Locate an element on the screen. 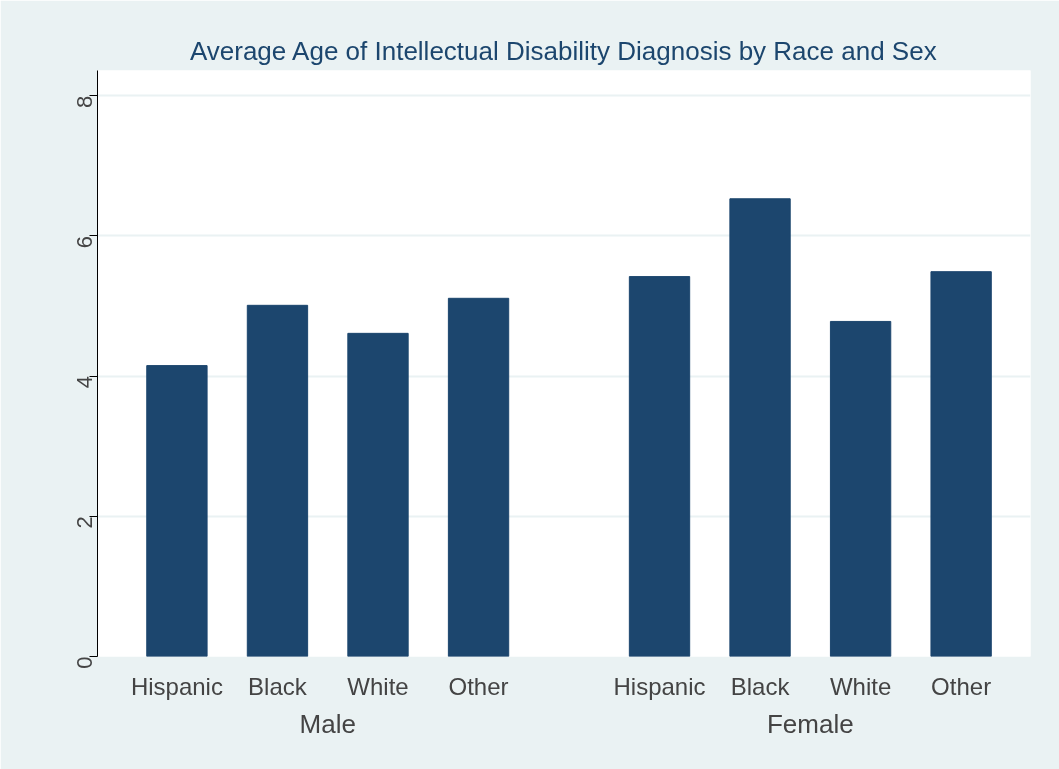  y-tick-label: 6 is located at coordinates (84, 242).